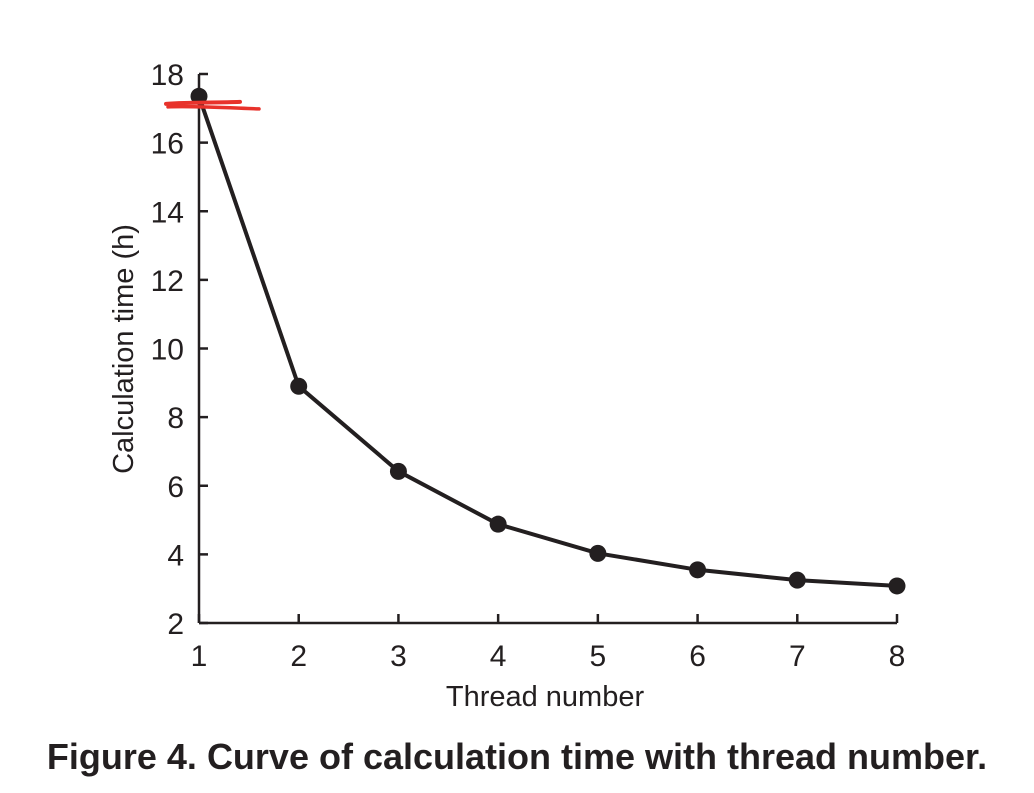 The width and height of the screenshot is (1034, 793). Describe the element at coordinates (398, 656) in the screenshot. I see `x-tick-label: 3` at that location.